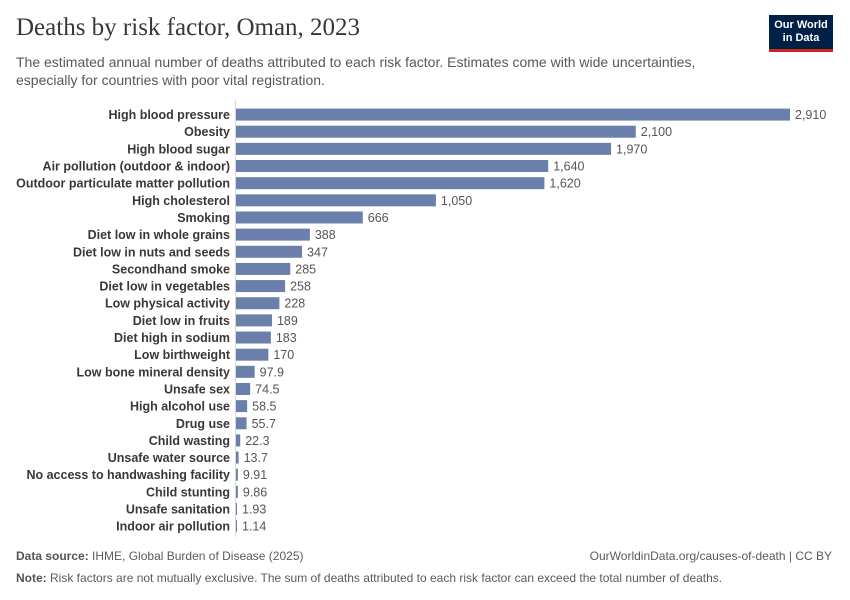  What do you see at coordinates (52, 556) in the screenshot?
I see `data-source-label: Data source:` at bounding box center [52, 556].